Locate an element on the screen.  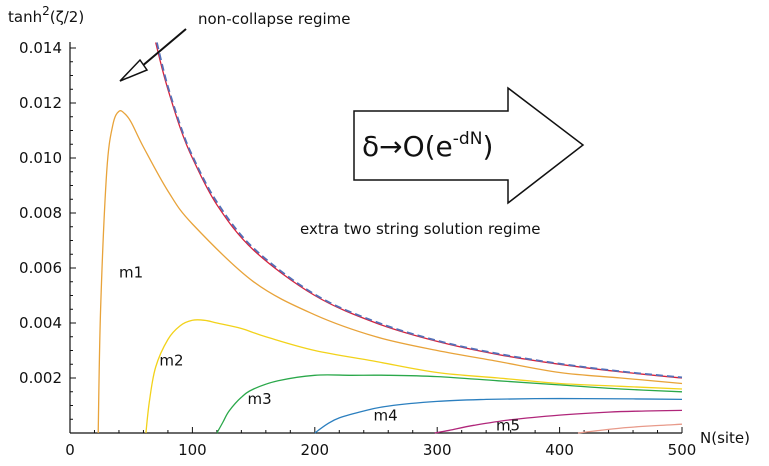
y-axis-label: tanh2(ζ/2) is located at coordinates (46, 15).